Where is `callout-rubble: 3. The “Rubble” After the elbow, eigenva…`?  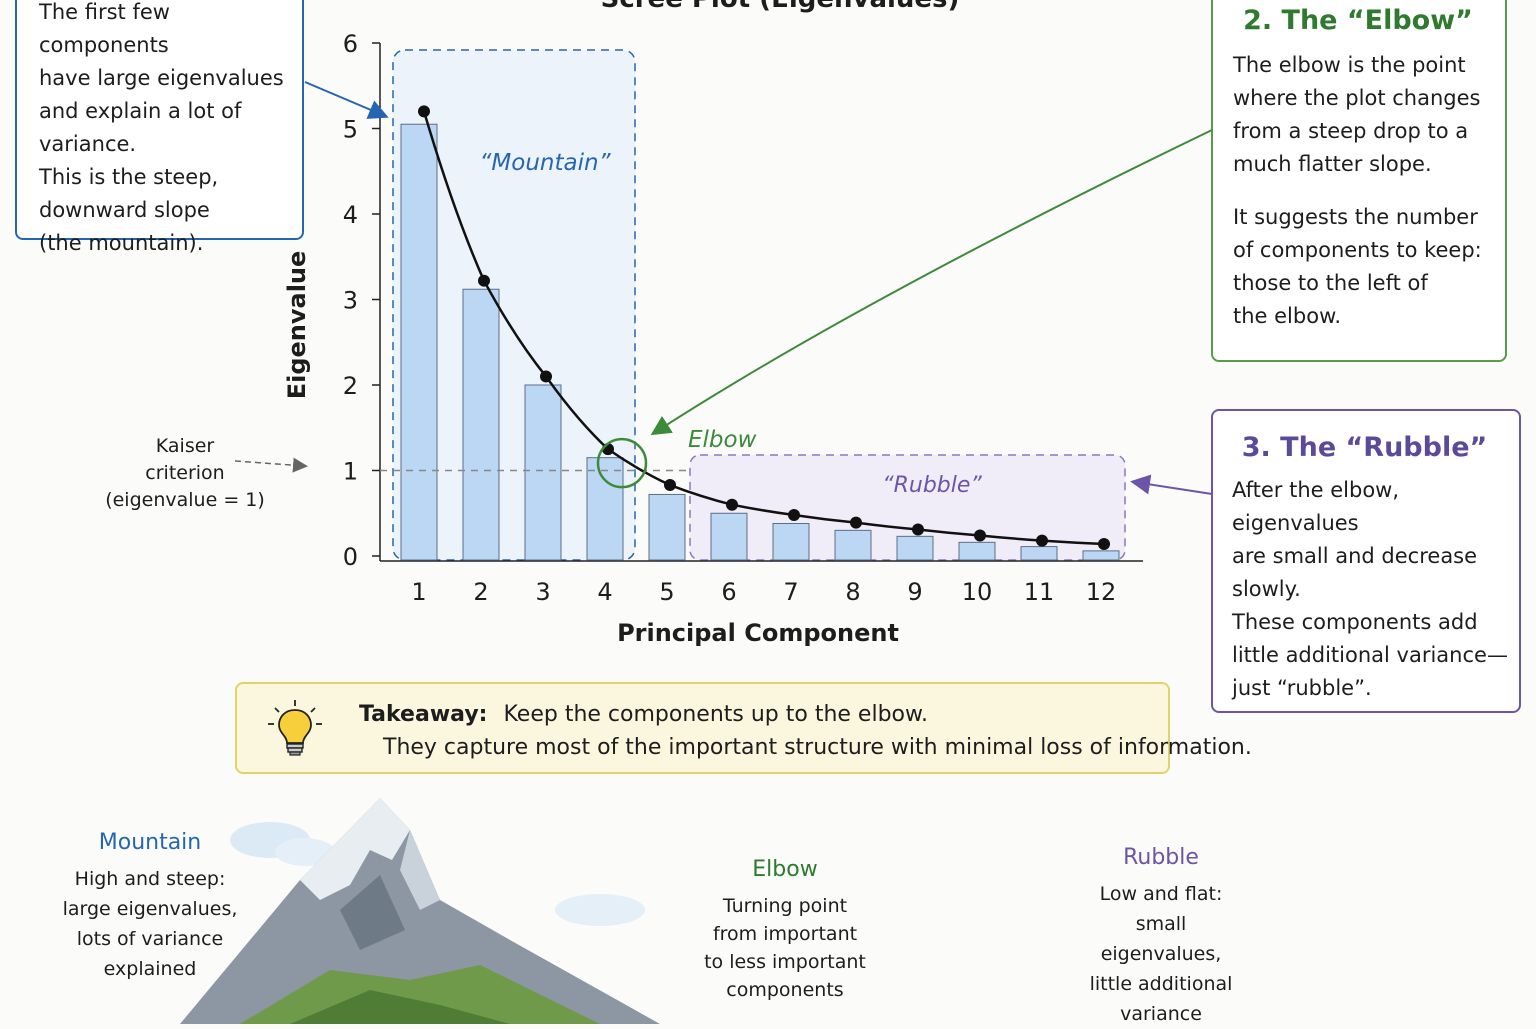 callout-rubble: 3. The “Rubble” After the elbow, eigenva… is located at coordinates (1366, 561).